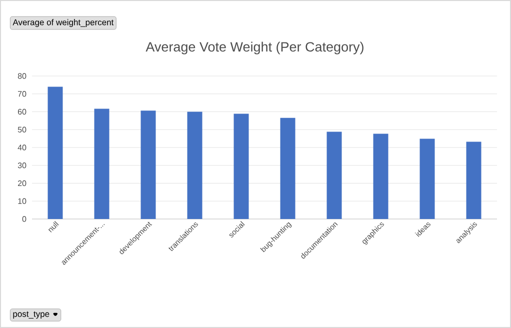 The height and width of the screenshot is (328, 511). Describe the element at coordinates (24, 219) in the screenshot. I see `y-tick-label: 0` at that location.